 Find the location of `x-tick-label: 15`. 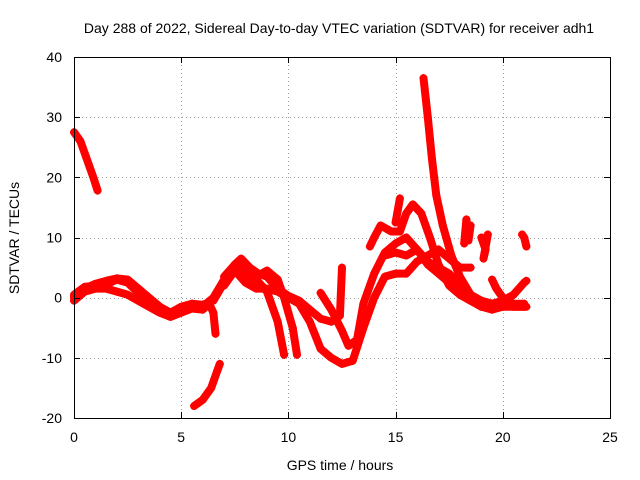

x-tick-label: 15 is located at coordinates (396, 437).